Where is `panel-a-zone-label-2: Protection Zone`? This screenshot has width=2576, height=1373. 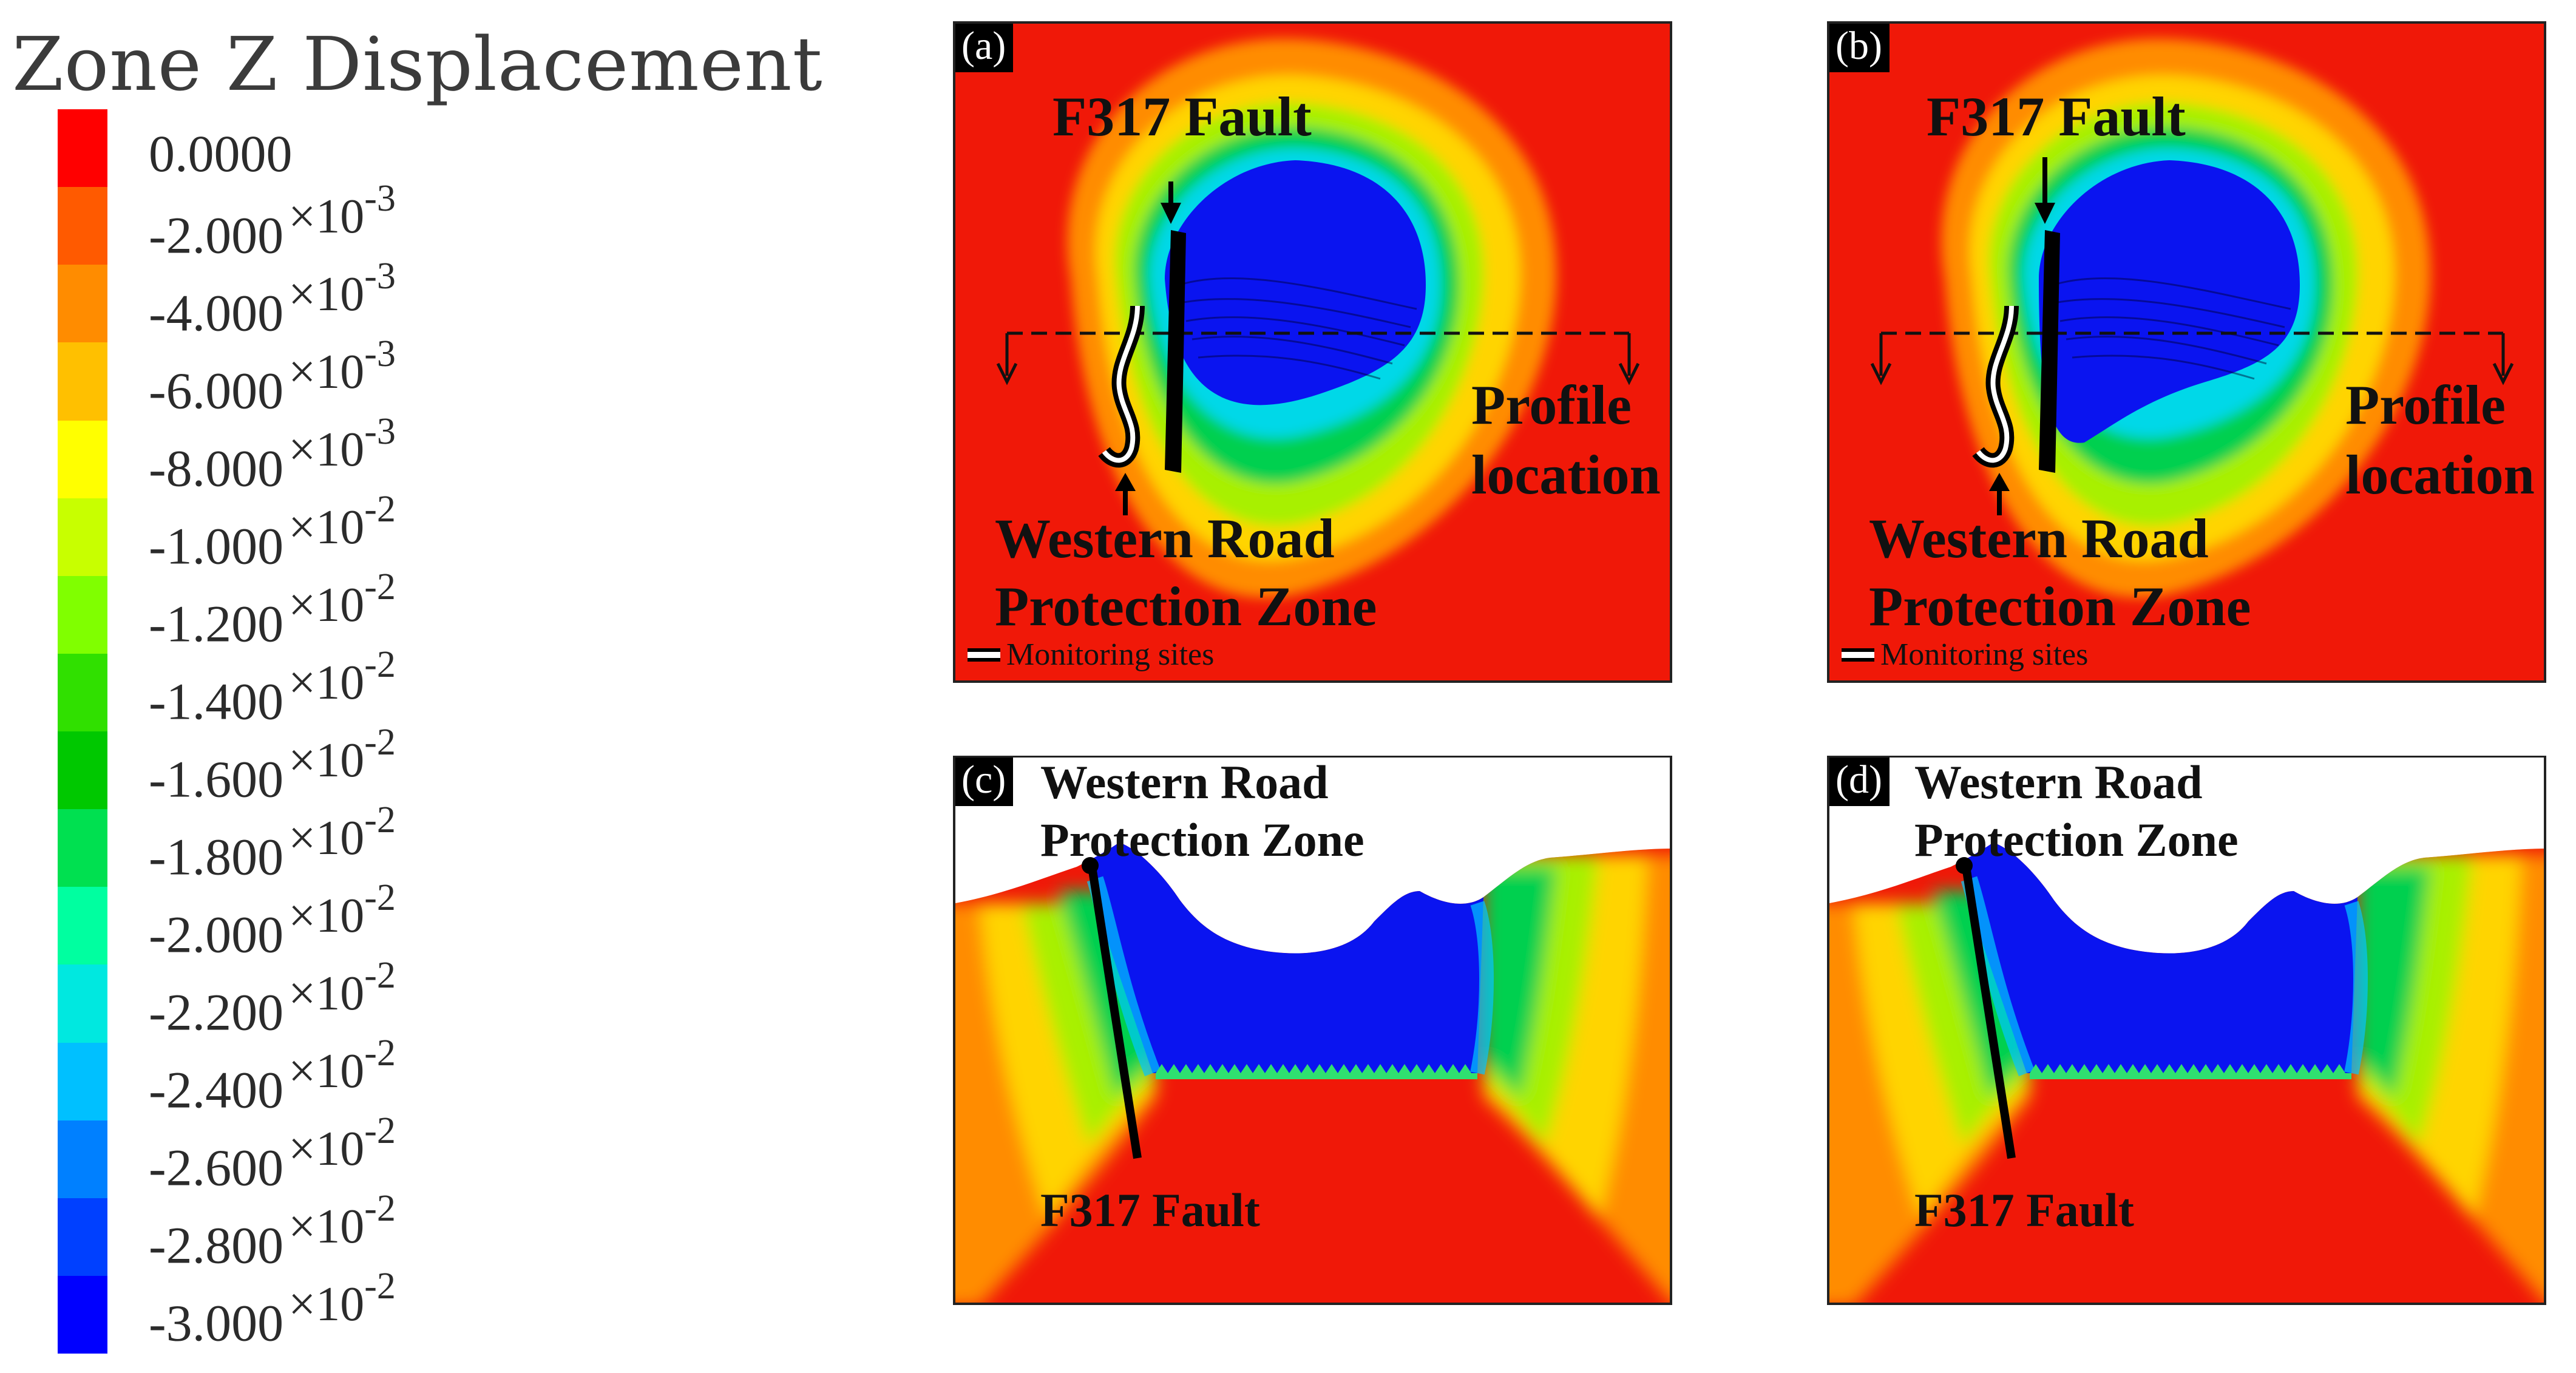 panel-a-zone-label-2: Protection Zone is located at coordinates (1186, 606).